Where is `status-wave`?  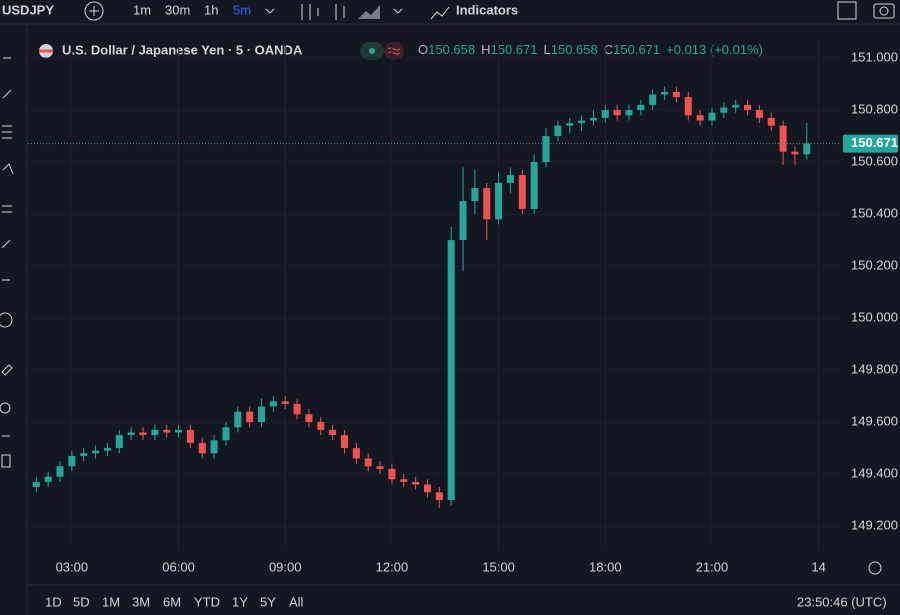 status-wave is located at coordinates (394, 51).